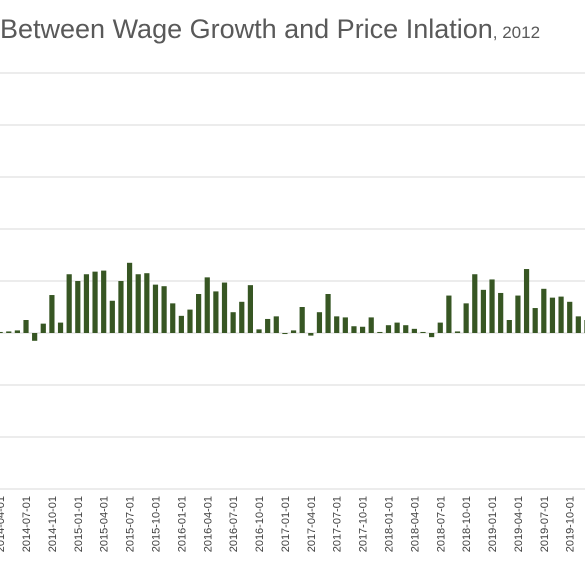 The image size is (585, 585). I want to click on bars, so click(292, 301).